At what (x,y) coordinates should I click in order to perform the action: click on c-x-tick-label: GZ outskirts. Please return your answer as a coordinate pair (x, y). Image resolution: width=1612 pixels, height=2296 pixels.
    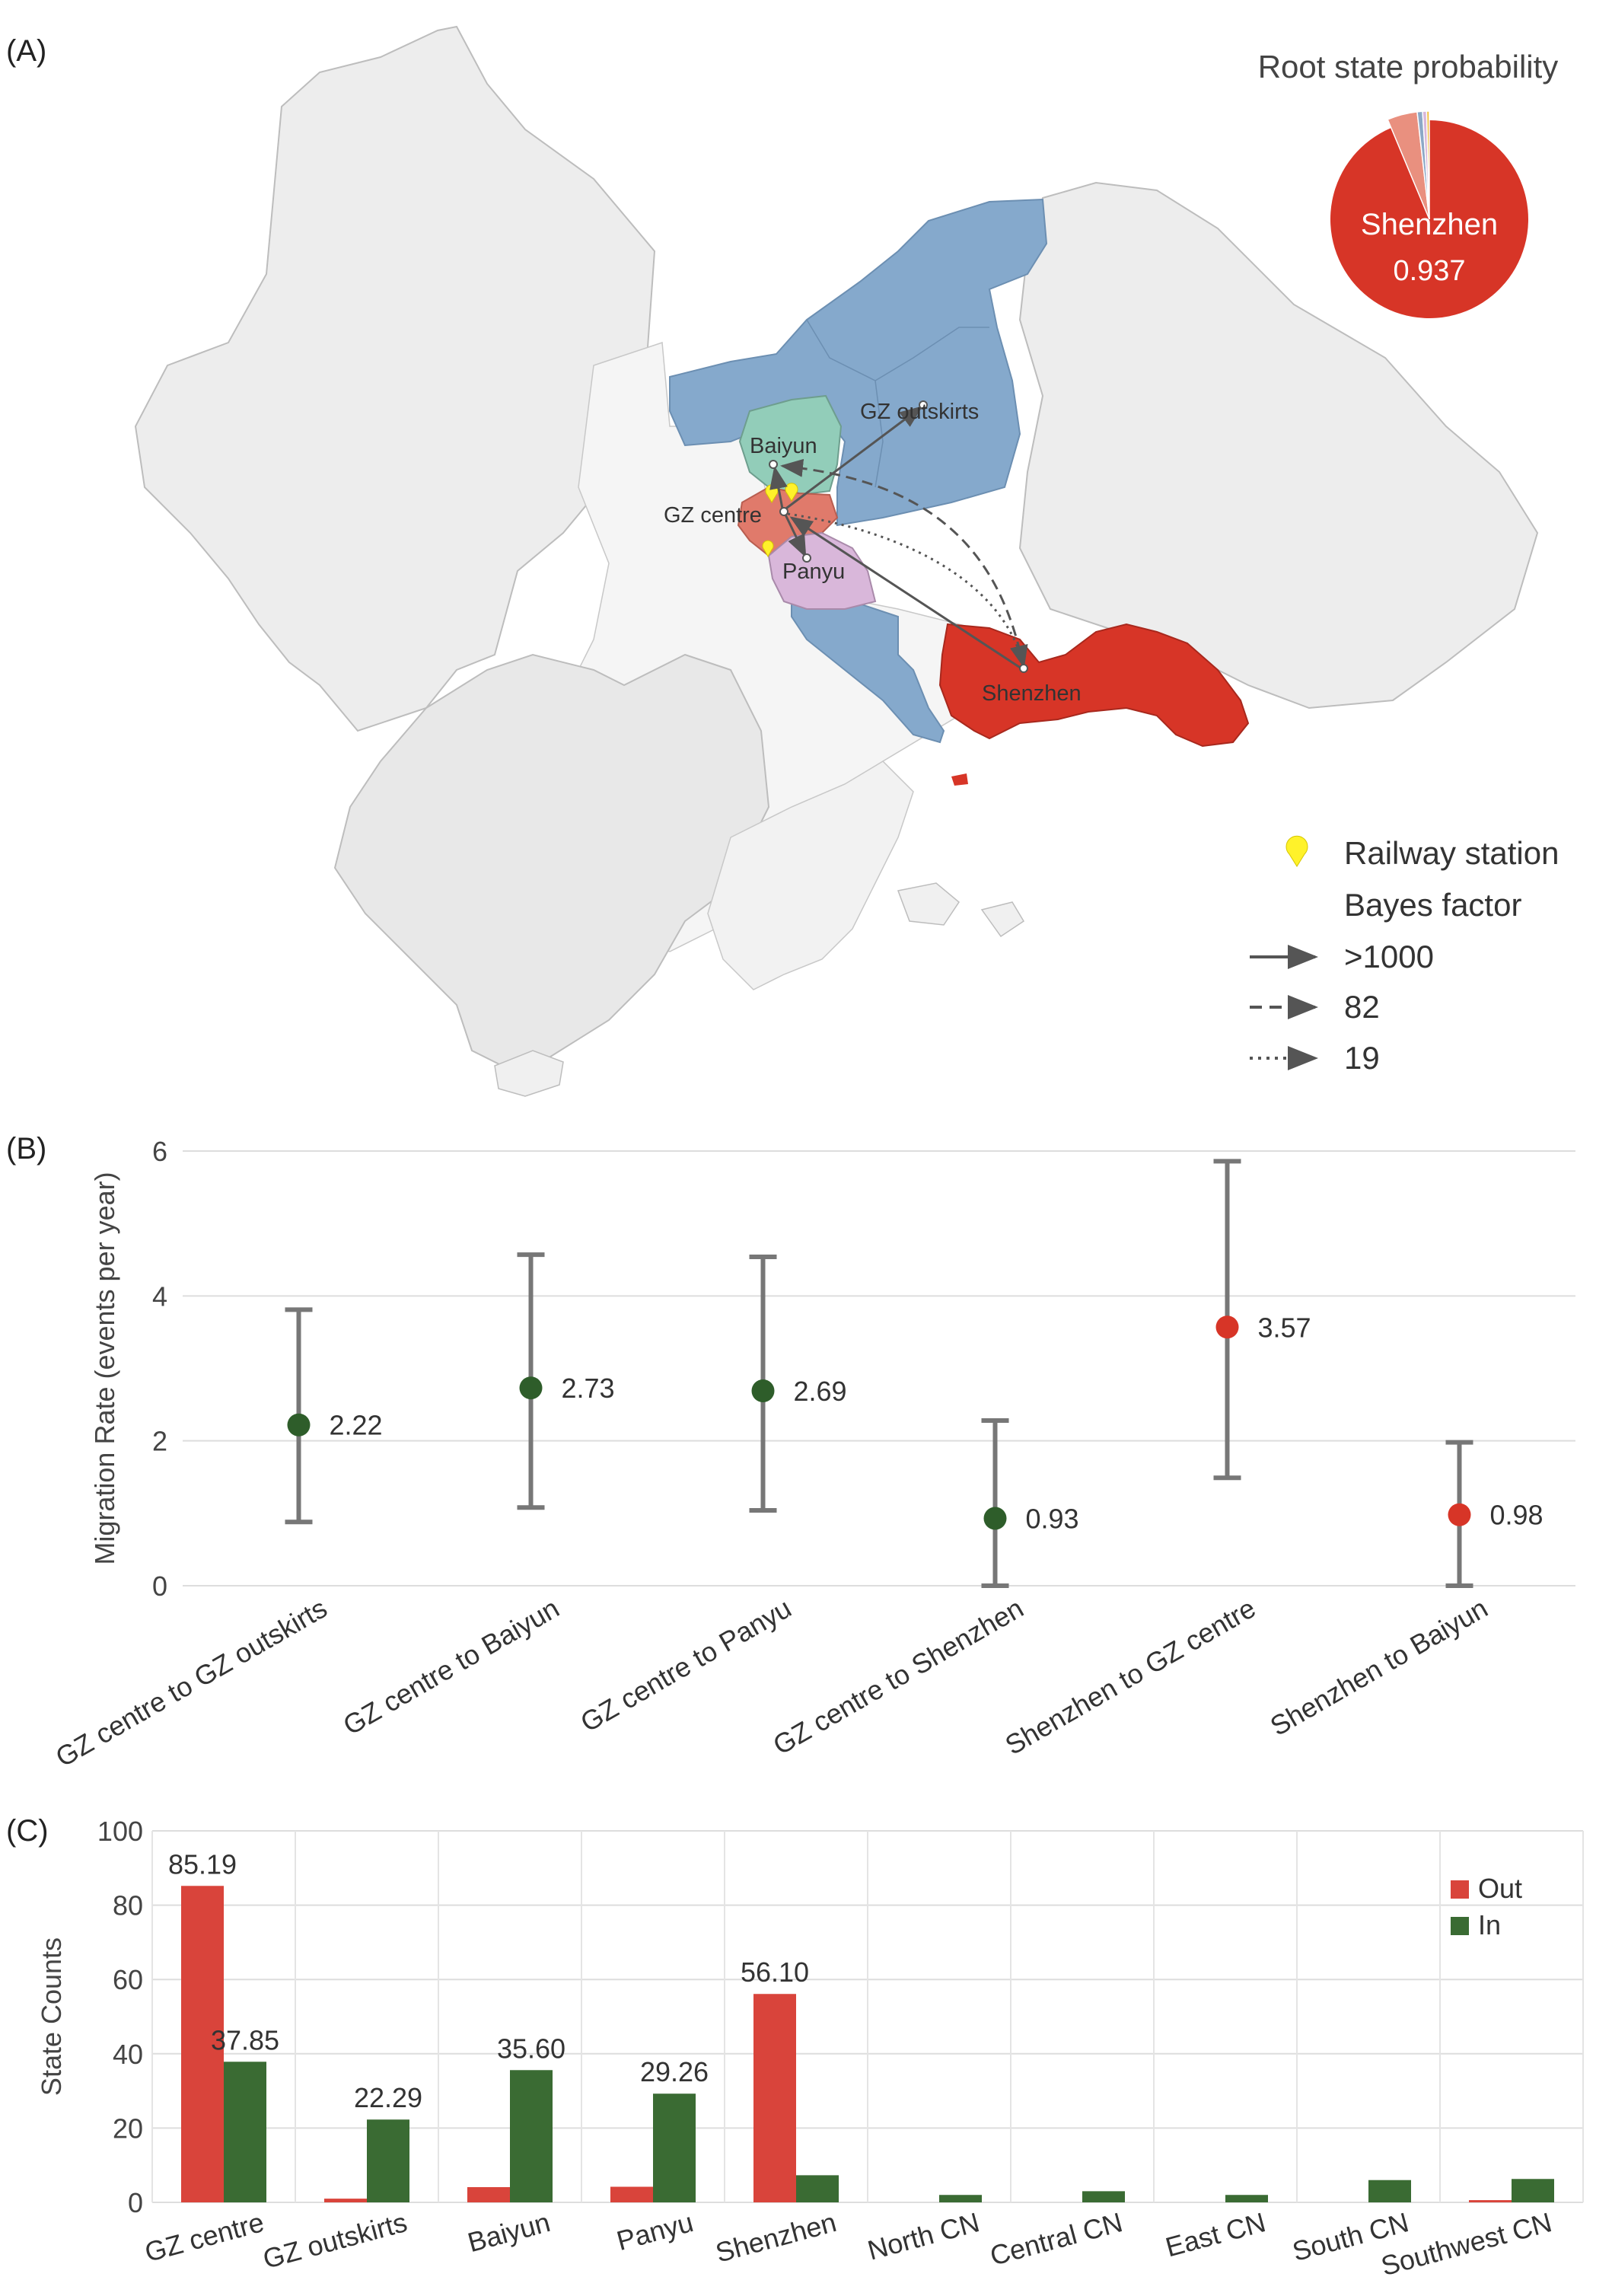
    Looking at the image, I should click on (335, 2241).